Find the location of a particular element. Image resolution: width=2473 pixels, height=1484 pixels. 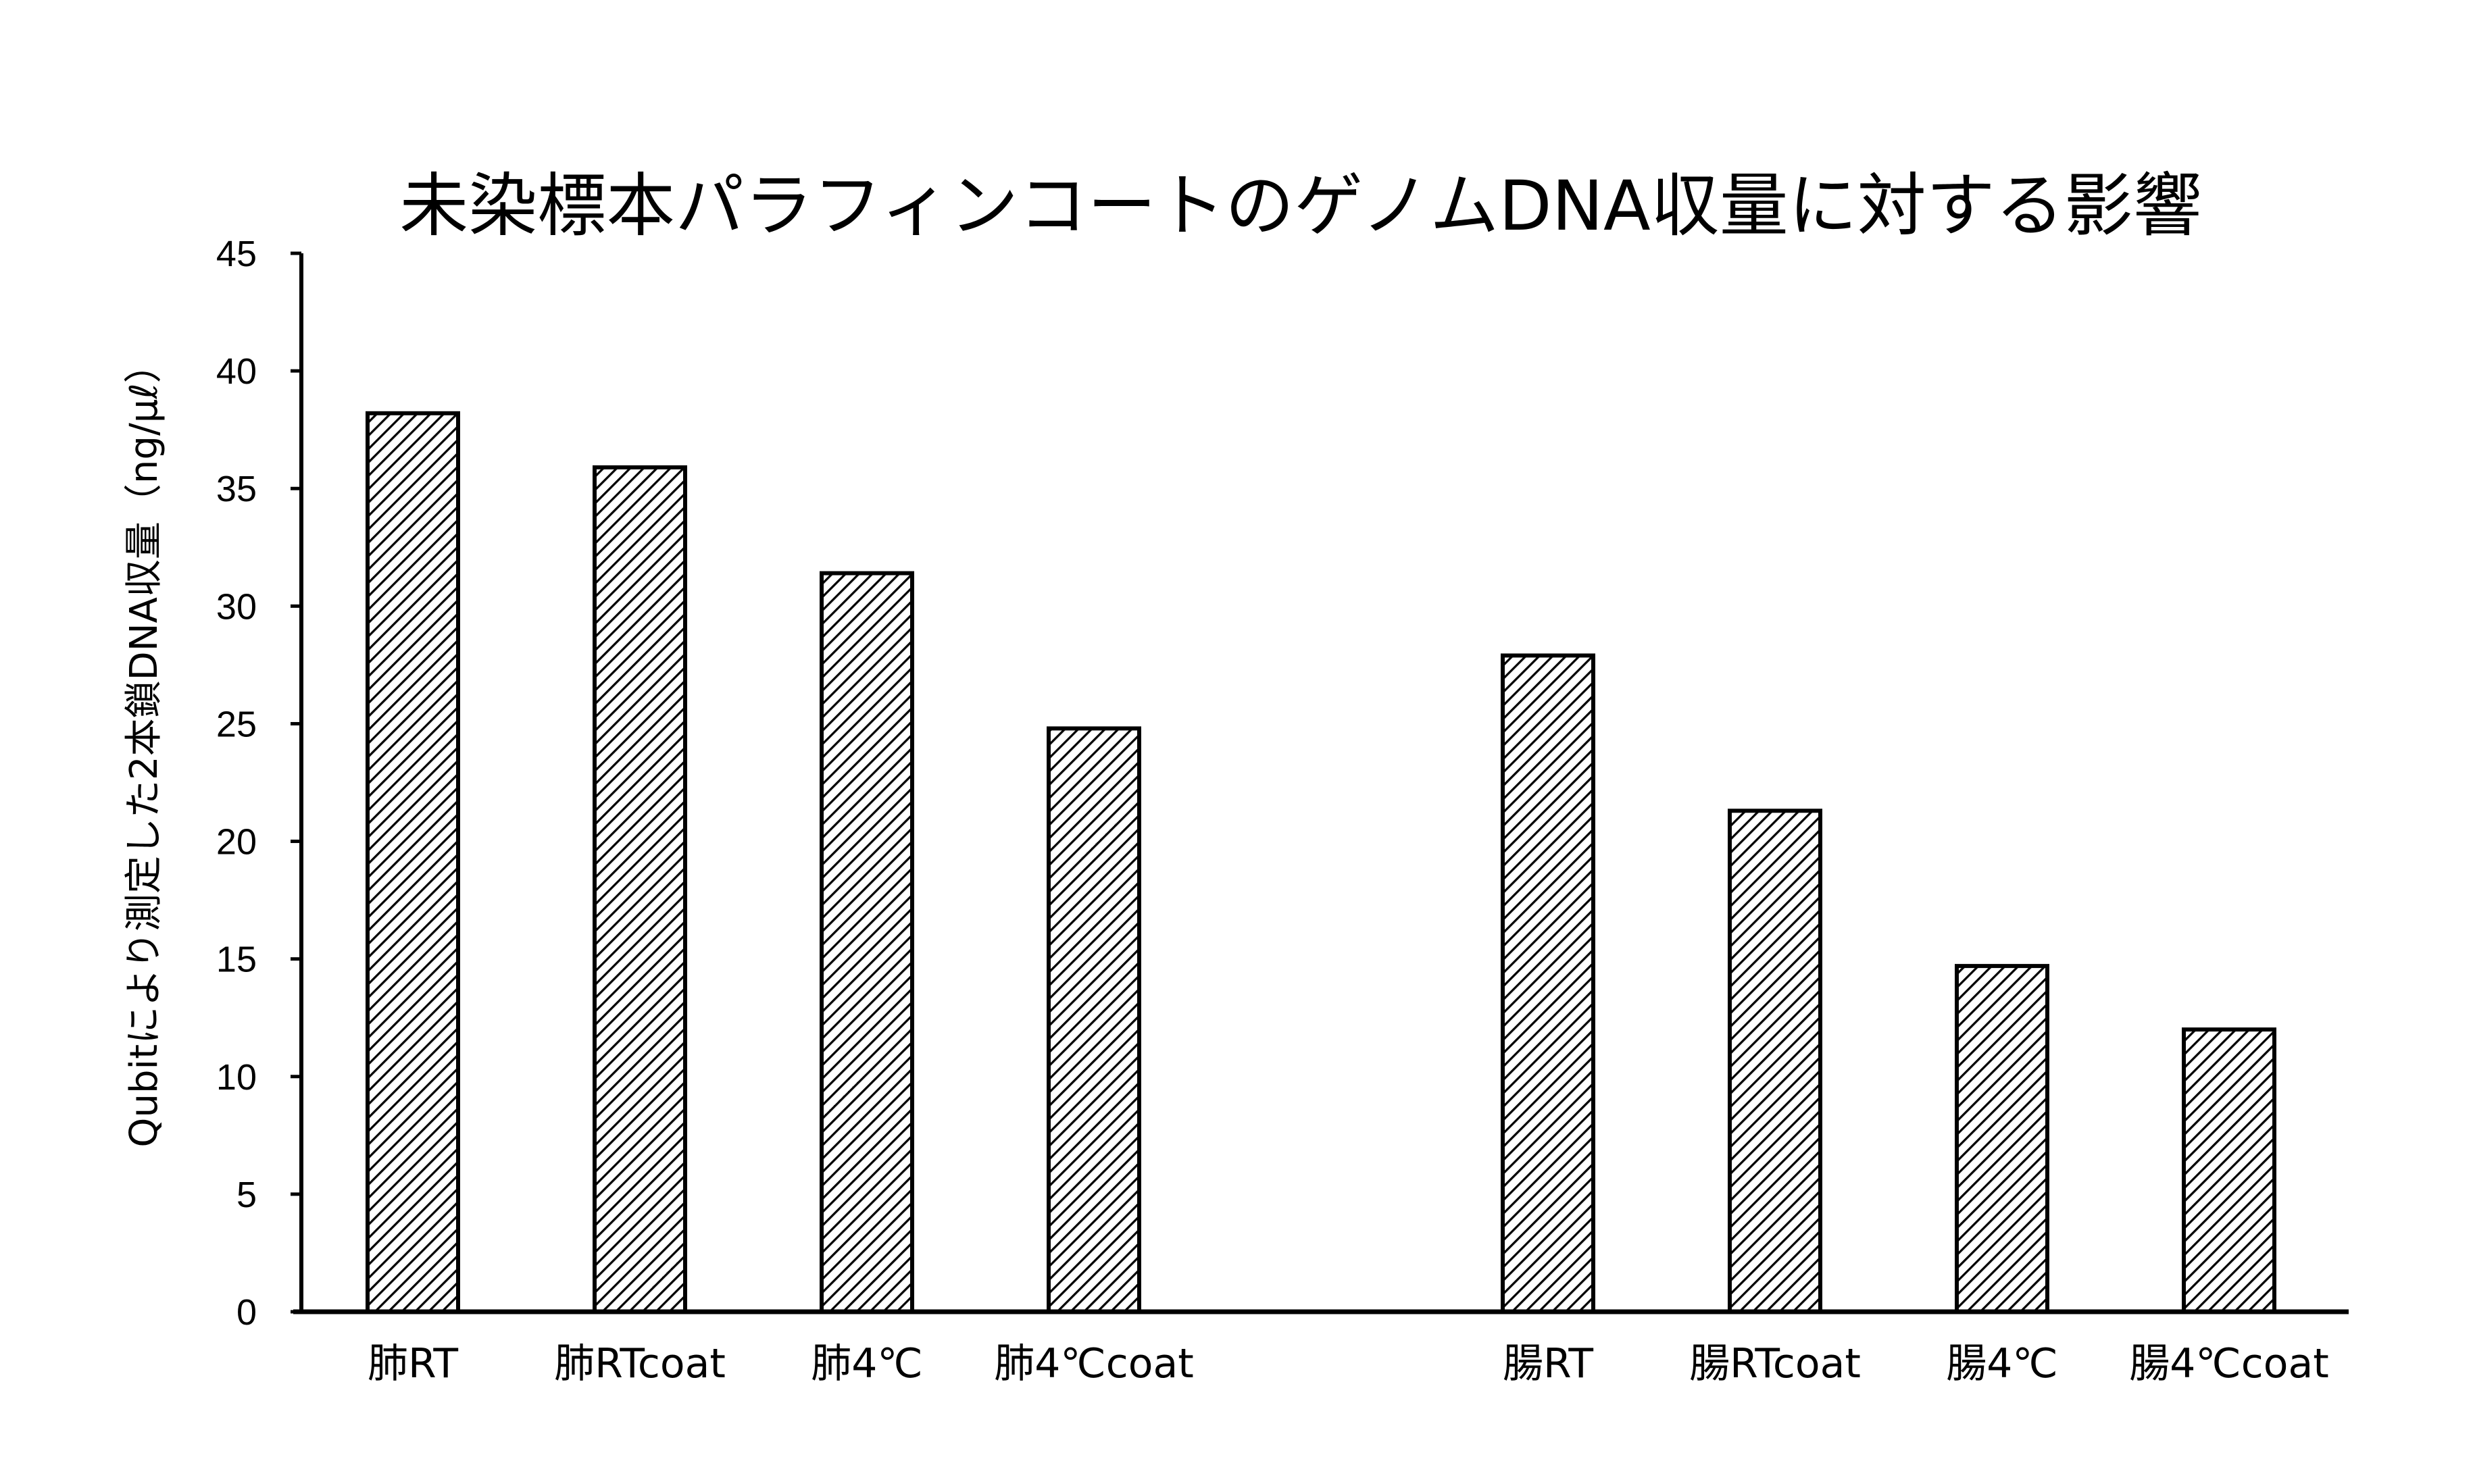

y-axis-label: Qubitにより測定した2本鎖DNA収量（ng/μℓ） is located at coordinates (144, 746).